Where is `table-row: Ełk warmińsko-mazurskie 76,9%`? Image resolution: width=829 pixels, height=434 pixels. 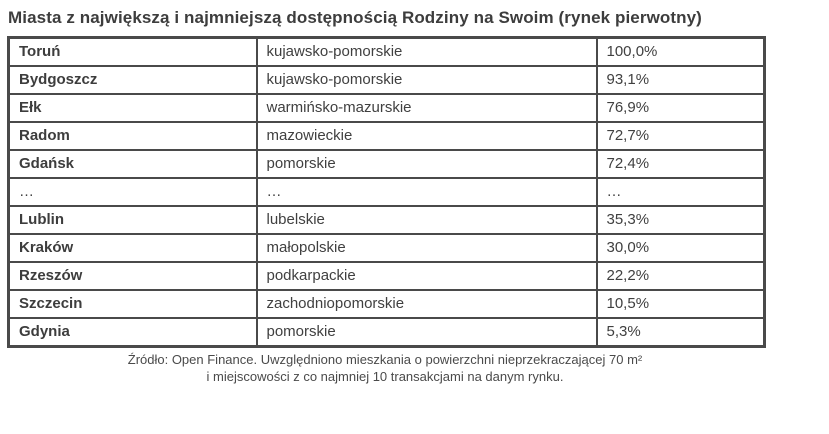
table-row: Ełk warmińsko-mazurskie 76,9% is located at coordinates (386, 108).